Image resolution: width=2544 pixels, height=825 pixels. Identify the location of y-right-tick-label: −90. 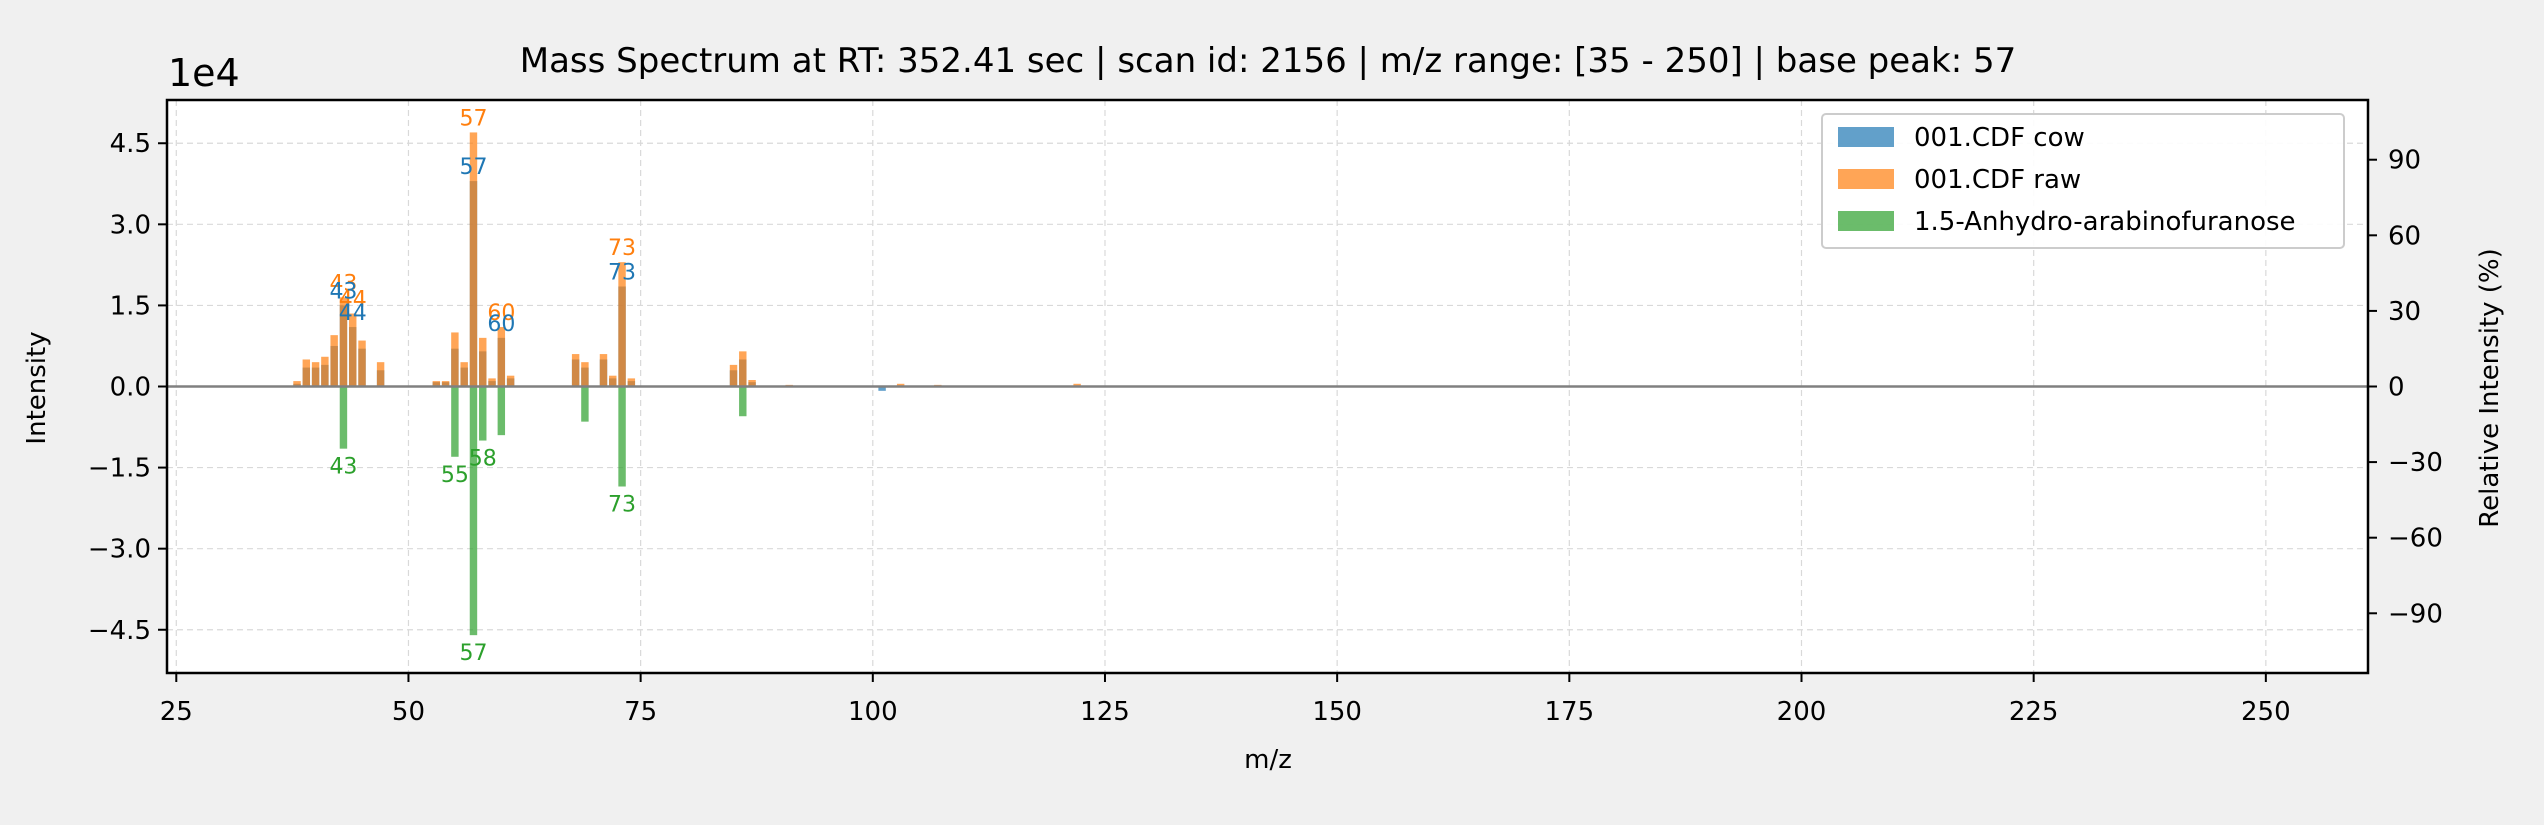
(2415, 614).